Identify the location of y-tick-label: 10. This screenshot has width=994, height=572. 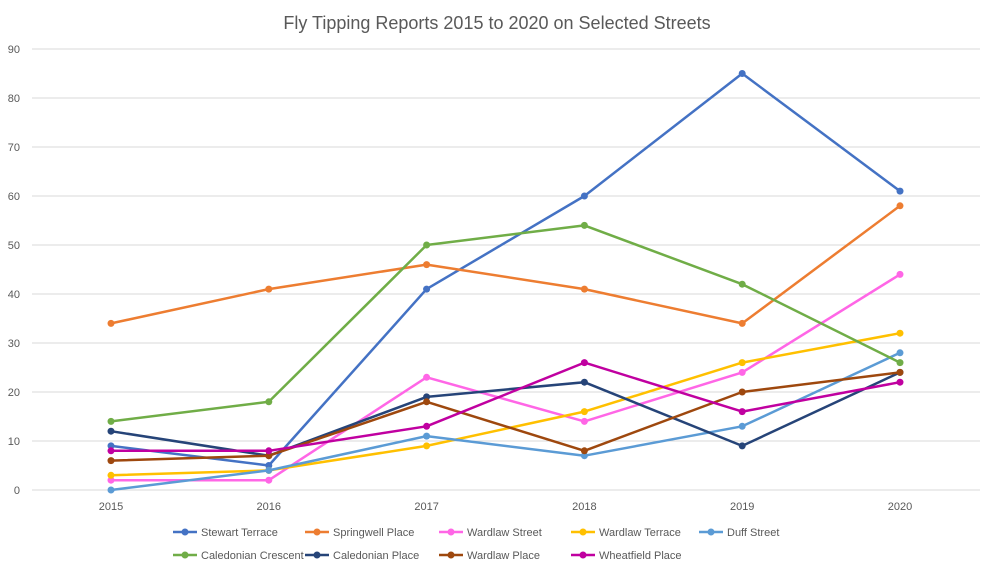
(14, 442).